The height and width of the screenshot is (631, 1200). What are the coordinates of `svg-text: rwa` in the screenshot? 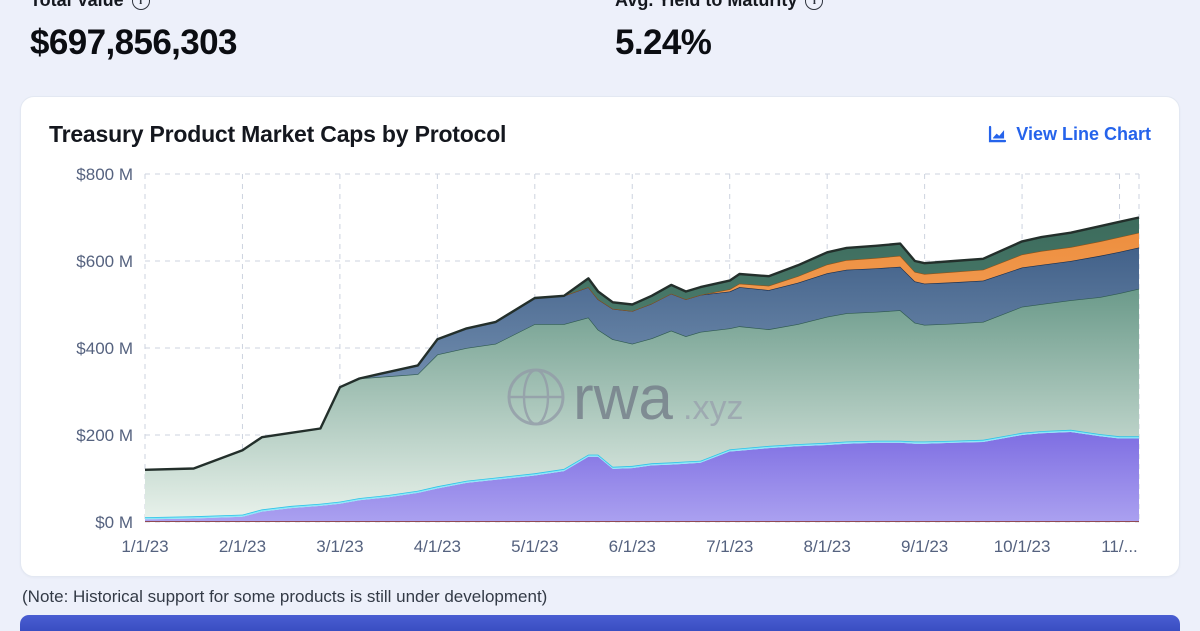 It's located at (623, 398).